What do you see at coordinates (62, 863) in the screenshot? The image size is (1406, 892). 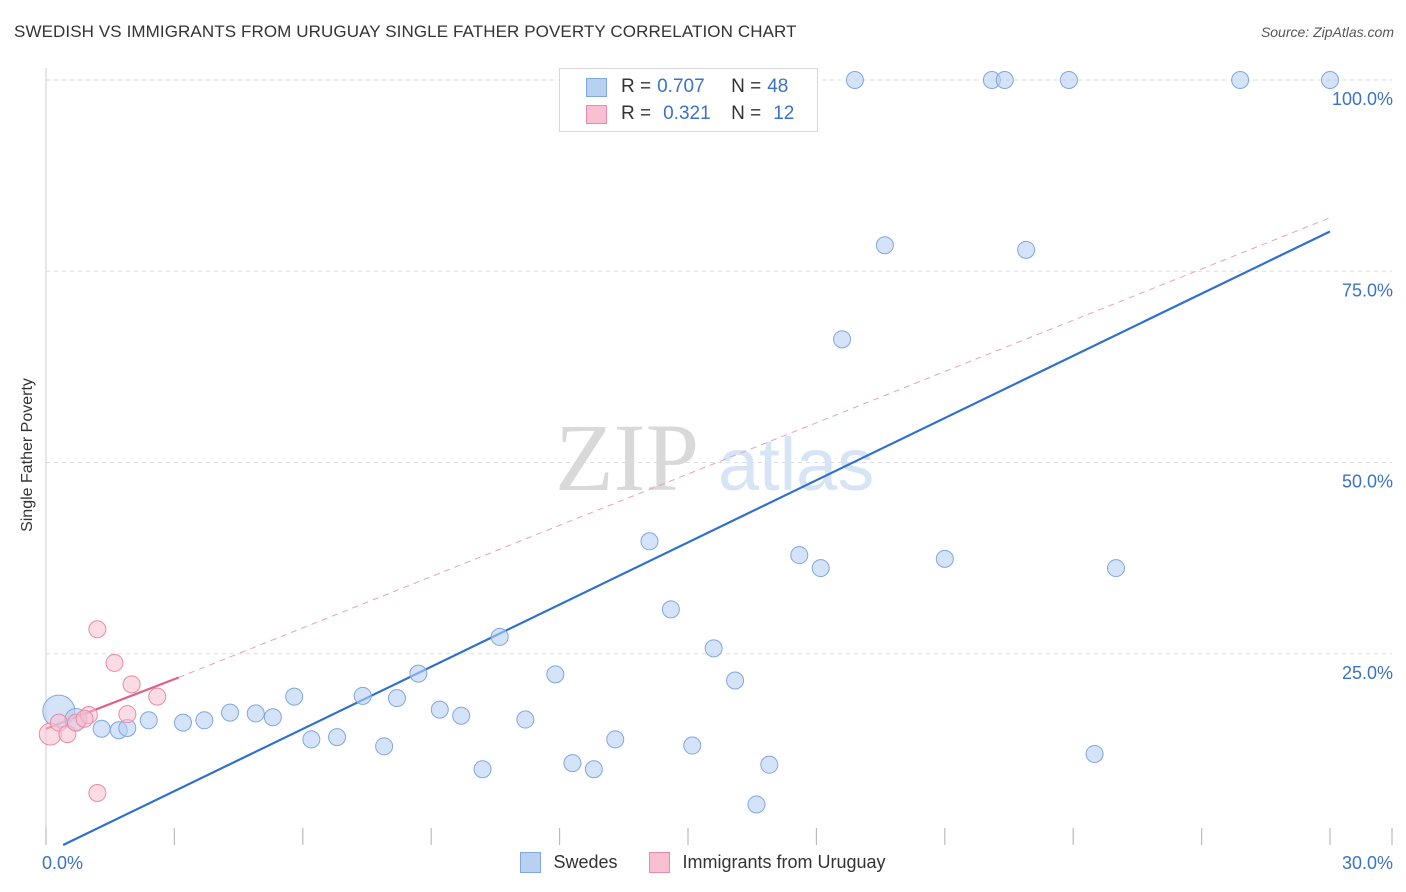 I see `x-tick-label: 0.0%` at bounding box center [62, 863].